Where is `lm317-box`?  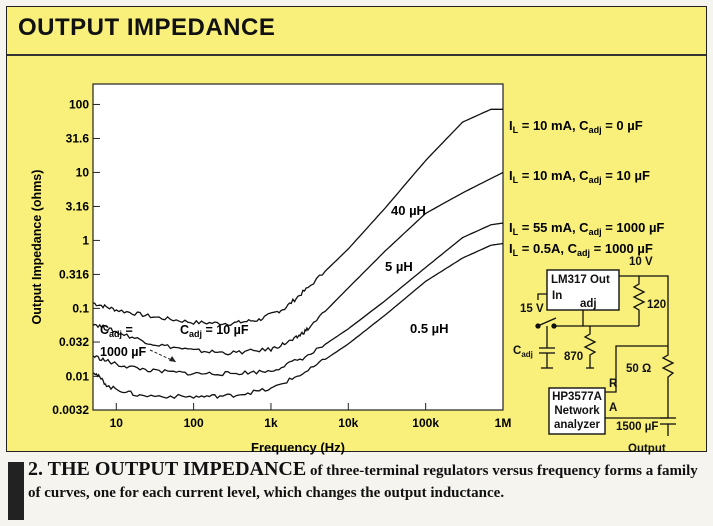 lm317-box is located at coordinates (583, 290).